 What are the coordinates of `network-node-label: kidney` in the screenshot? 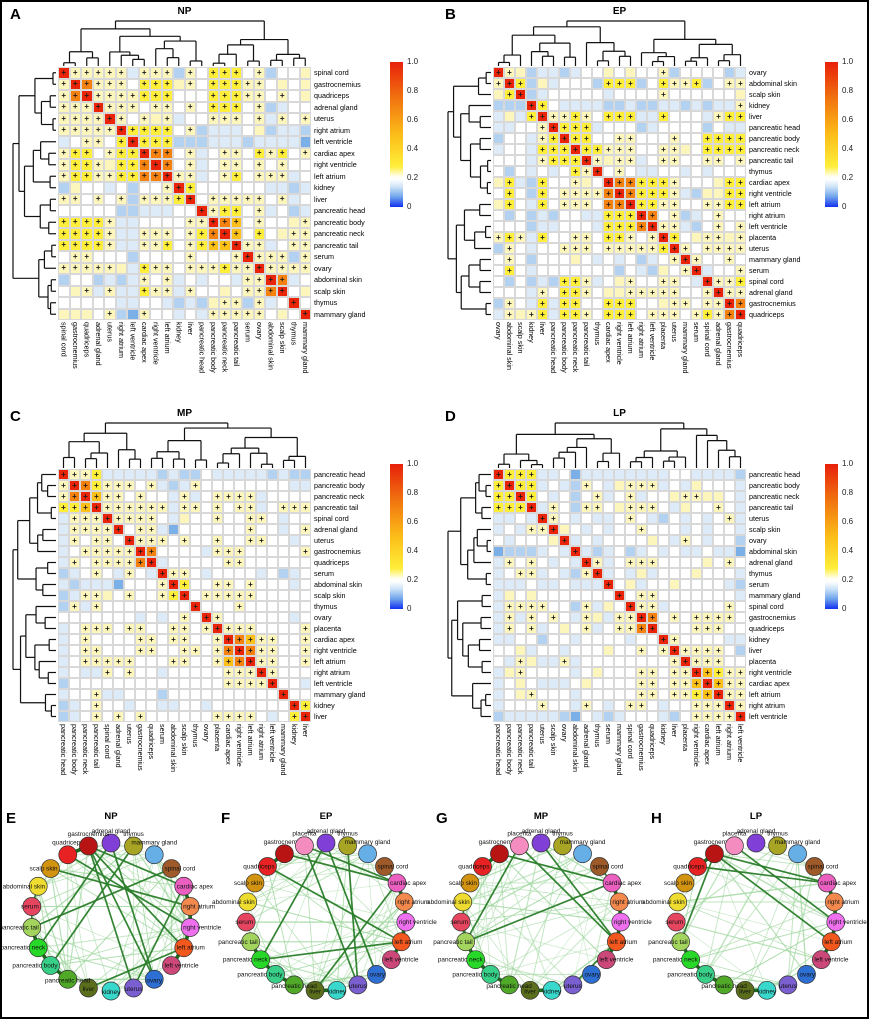 It's located at (111, 992).